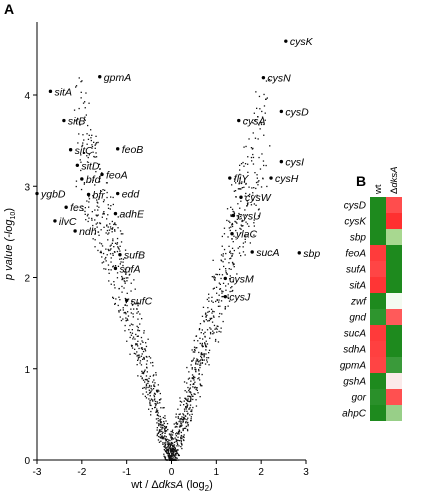 The height and width of the screenshot is (493, 431). What do you see at coordinates (355, 254) in the screenshot?
I see `heatmap-row-label-feoA: feoA` at bounding box center [355, 254].